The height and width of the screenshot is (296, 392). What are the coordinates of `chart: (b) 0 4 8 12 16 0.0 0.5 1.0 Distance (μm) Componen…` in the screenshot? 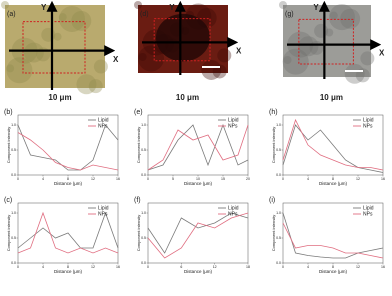 It's located at (62, 147).